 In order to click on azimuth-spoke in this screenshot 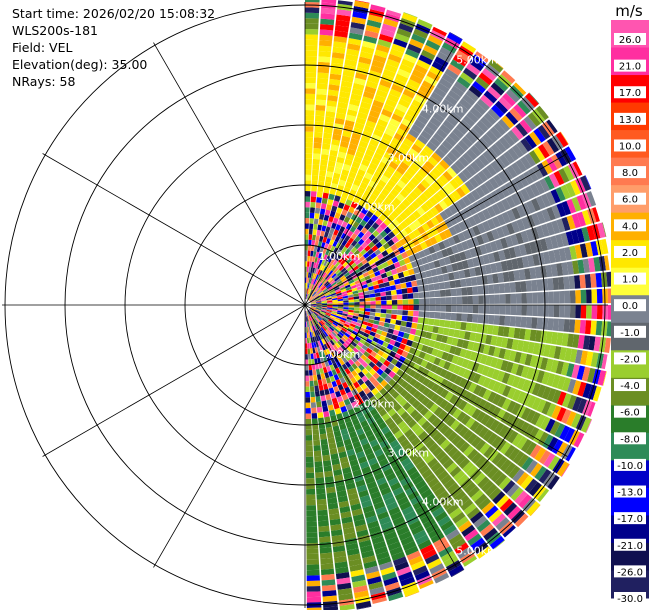, I will do `click(174, 229)`.